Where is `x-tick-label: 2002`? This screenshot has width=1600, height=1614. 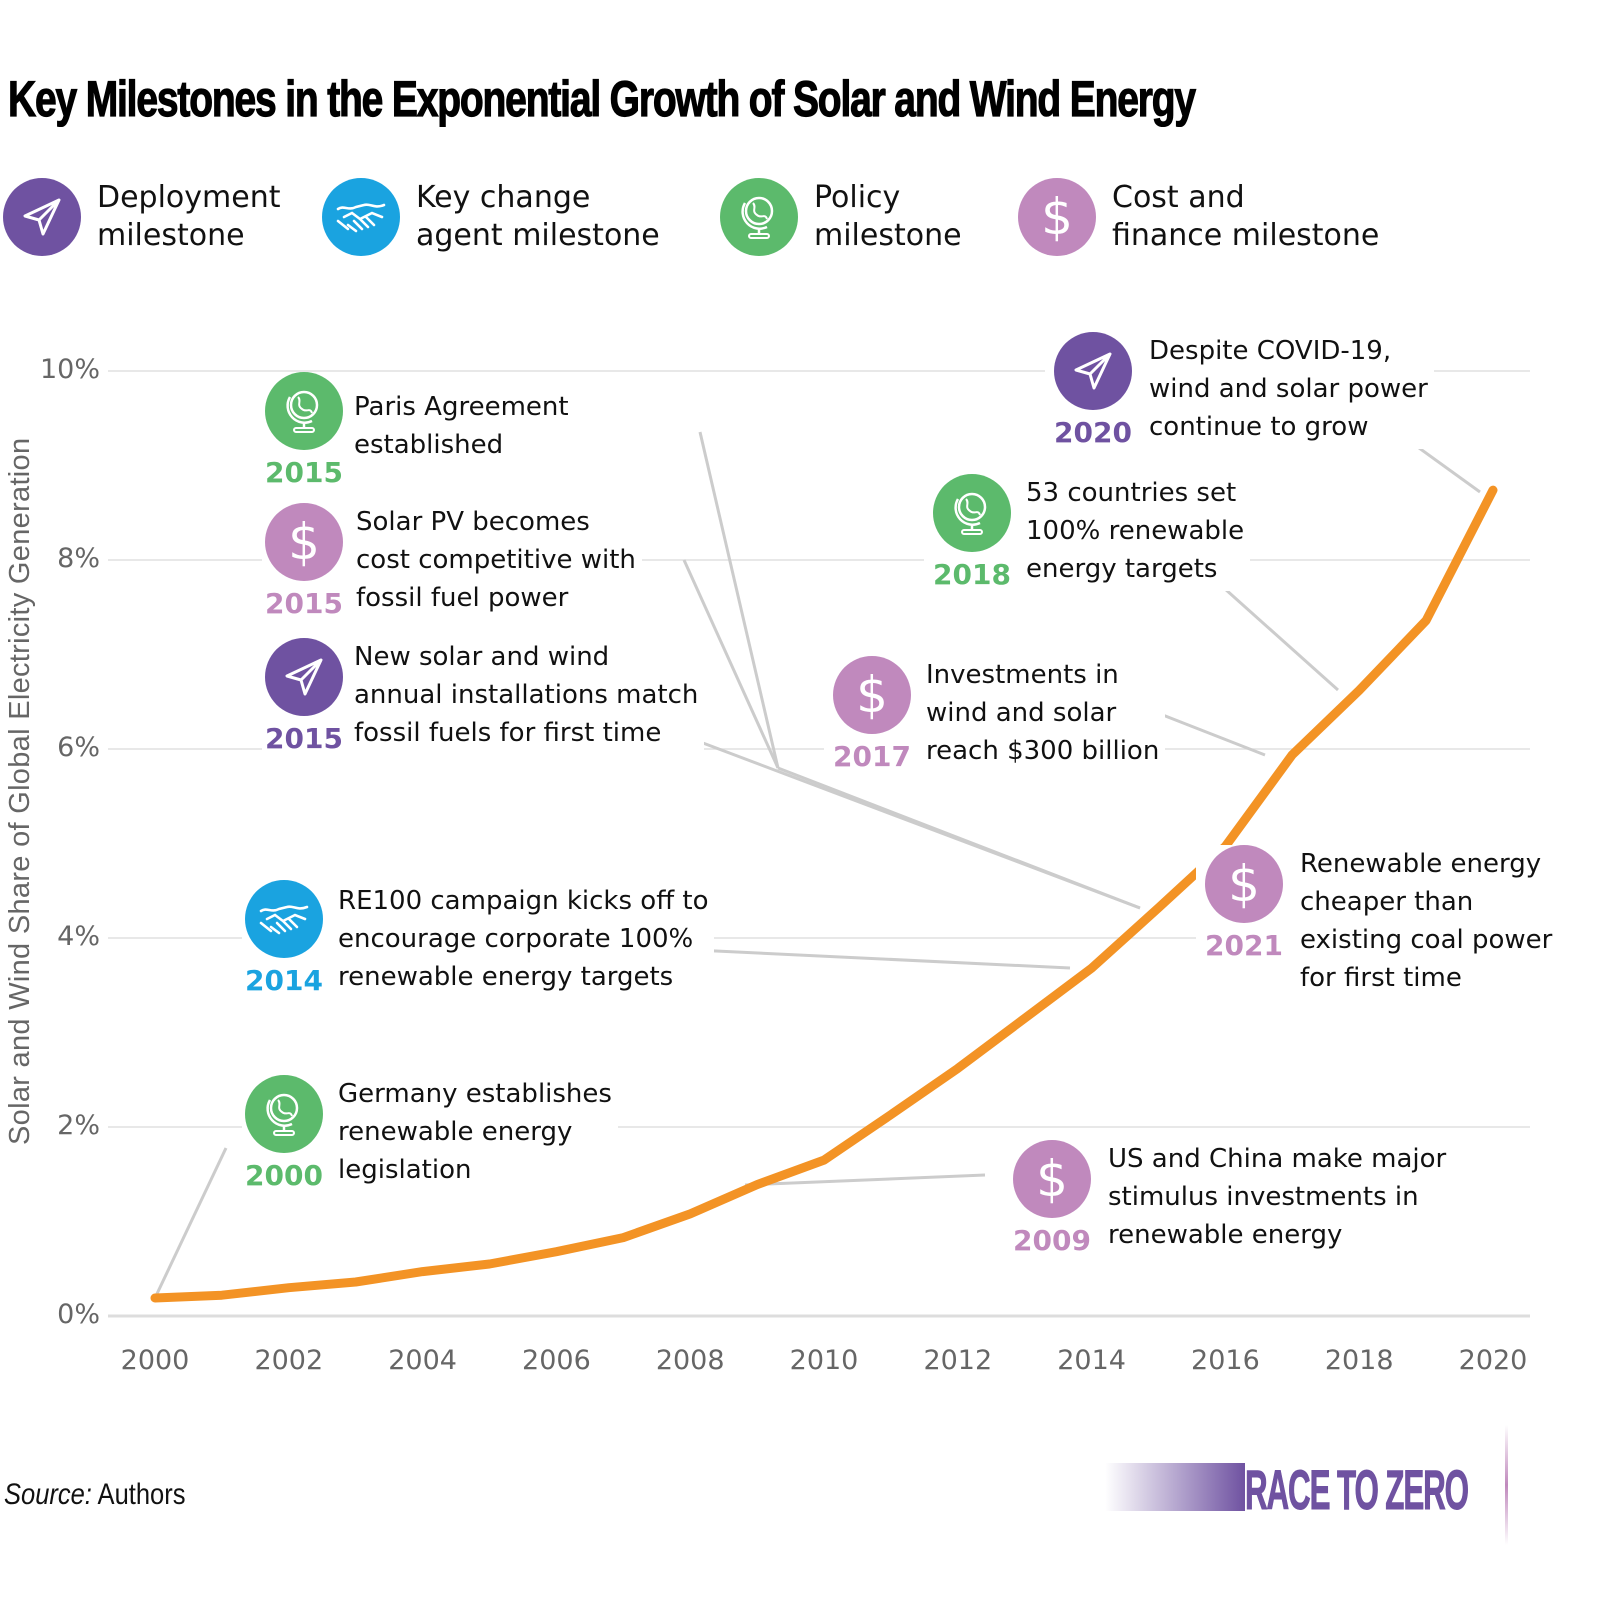 x-tick-label: 2002 is located at coordinates (289, 1360).